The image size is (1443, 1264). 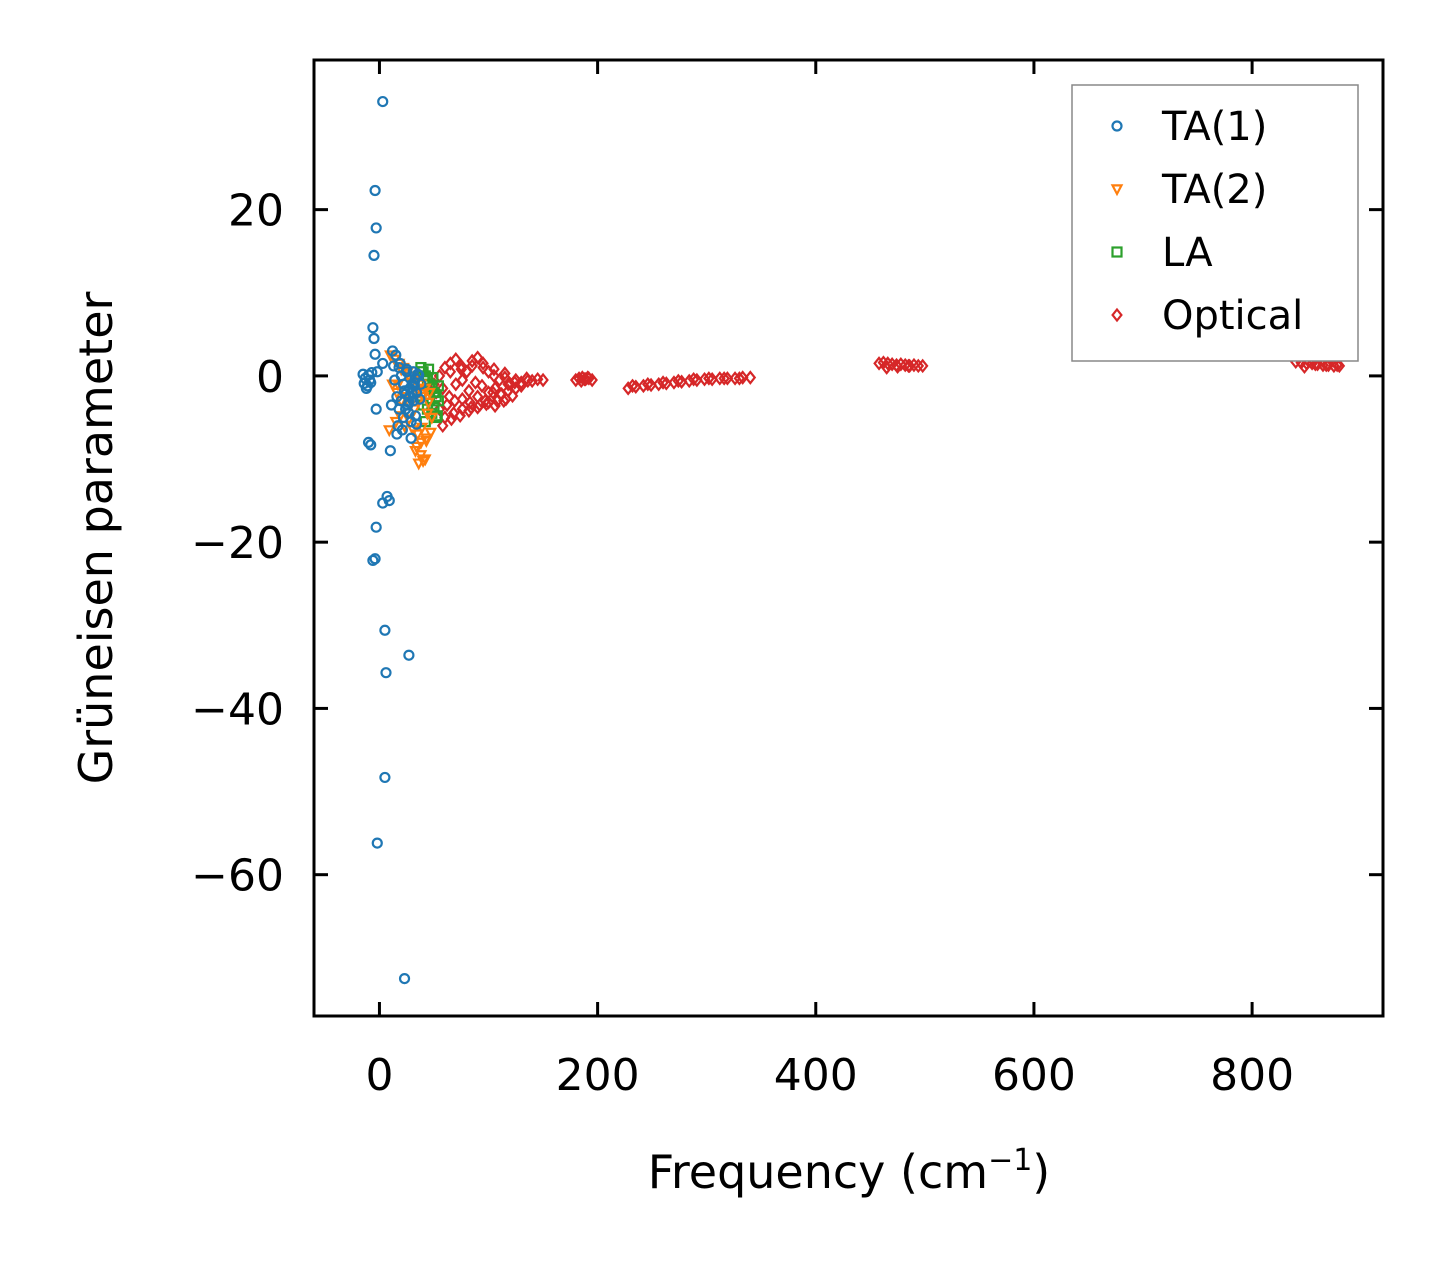 What do you see at coordinates (96, 537) in the screenshot?
I see `y-axis-label: Grüneisen parameter` at bounding box center [96, 537].